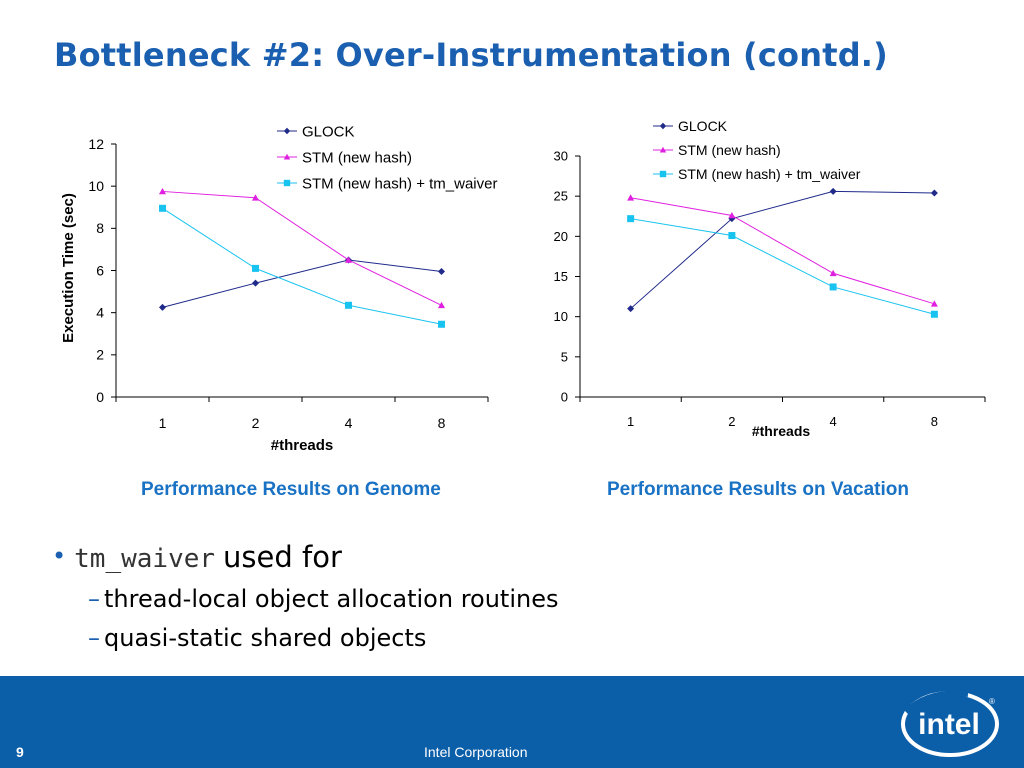 The height and width of the screenshot is (768, 1024). What do you see at coordinates (96, 144) in the screenshot?
I see `y-tick-label: 12` at bounding box center [96, 144].